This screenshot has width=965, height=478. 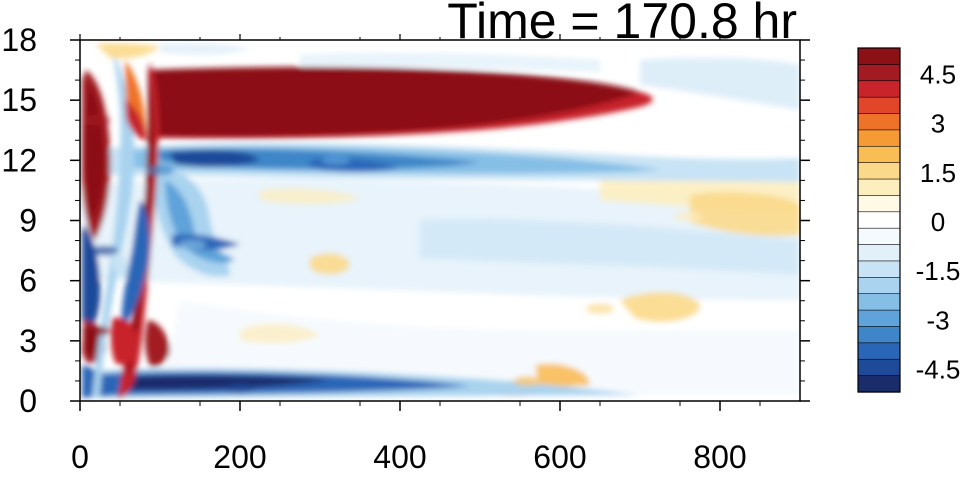 What do you see at coordinates (399, 456) in the screenshot?
I see `x-tick-label: 400` at bounding box center [399, 456].